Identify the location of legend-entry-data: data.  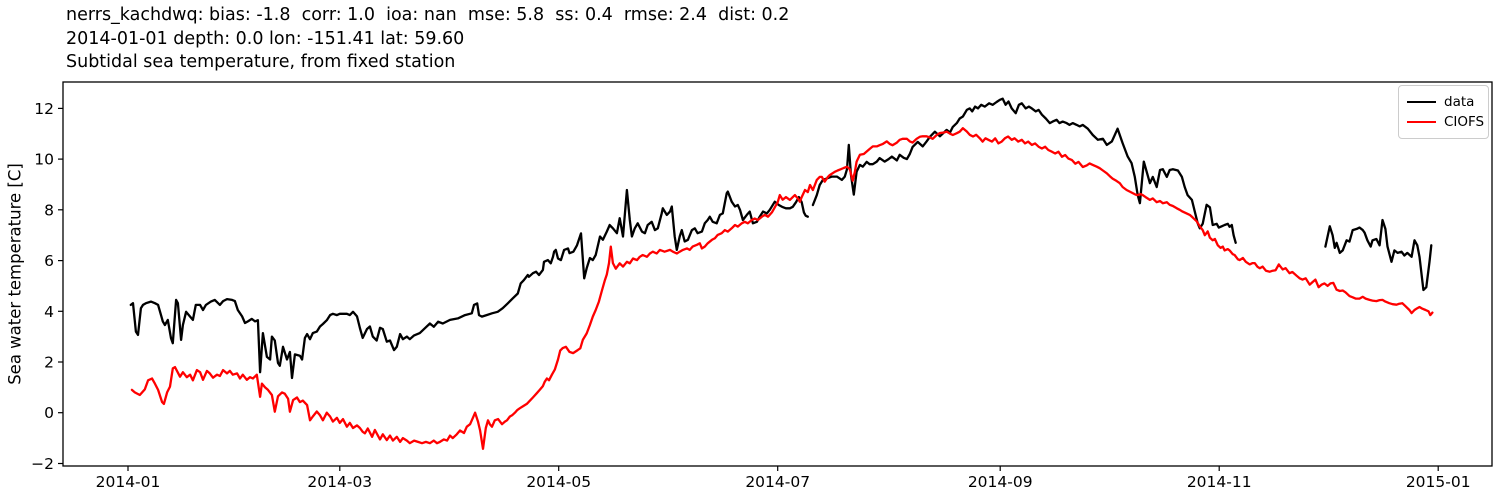
(1447, 102).